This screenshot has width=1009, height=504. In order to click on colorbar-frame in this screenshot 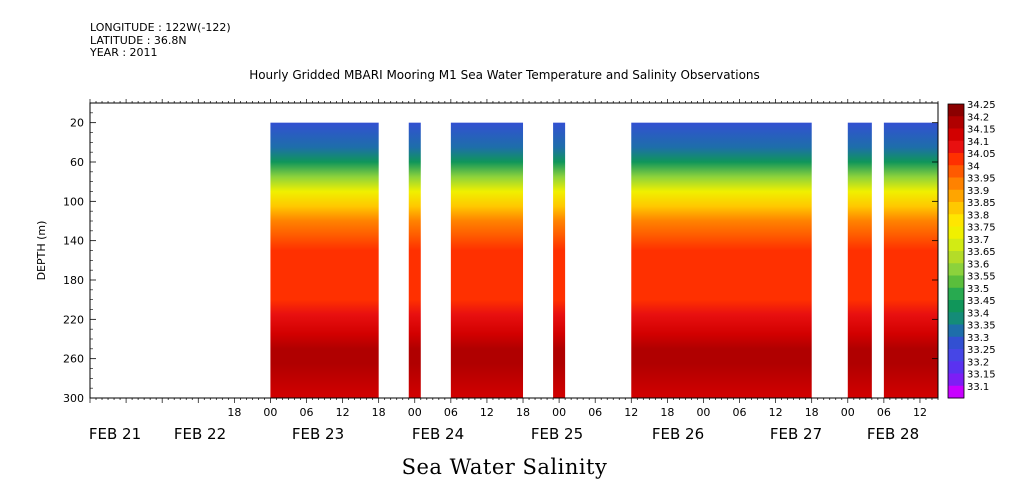, I will do `click(956, 251)`.